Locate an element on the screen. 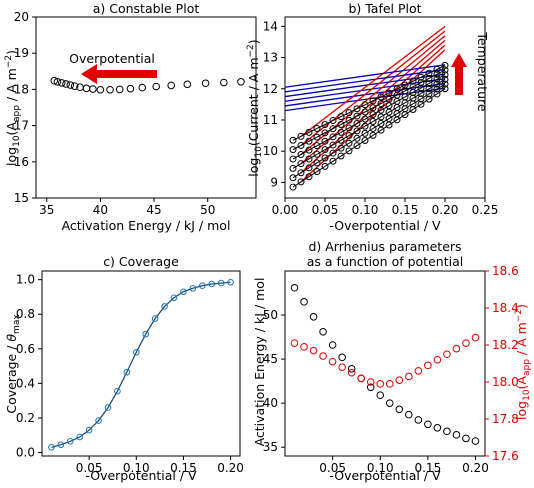 This screenshot has width=534, height=488. b-ytick-label: 12 is located at coordinates (270, 89).